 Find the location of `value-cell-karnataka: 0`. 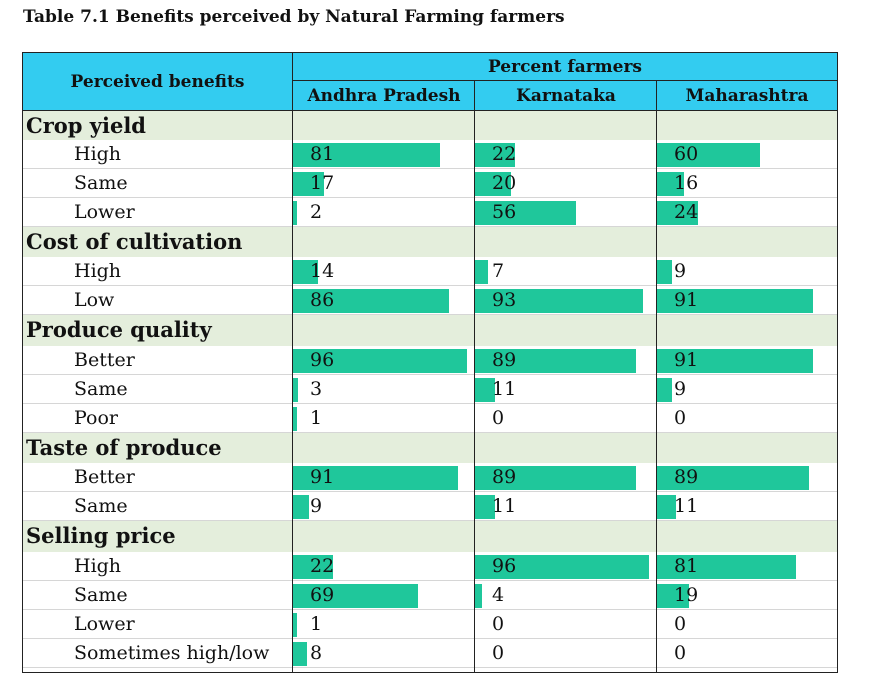

value-cell-karnataka: 0 is located at coordinates (565, 418).